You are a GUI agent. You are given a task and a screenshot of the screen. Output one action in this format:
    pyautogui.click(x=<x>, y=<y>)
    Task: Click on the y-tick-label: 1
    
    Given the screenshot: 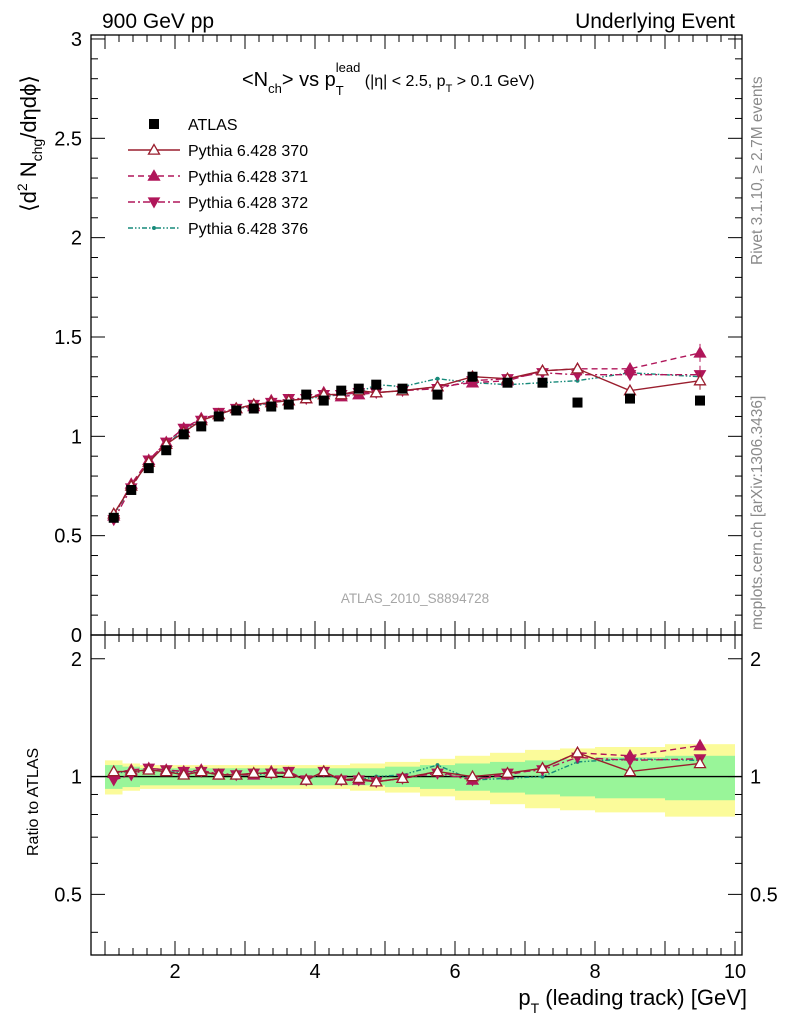 What is the action you would take?
    pyautogui.click(x=76, y=437)
    